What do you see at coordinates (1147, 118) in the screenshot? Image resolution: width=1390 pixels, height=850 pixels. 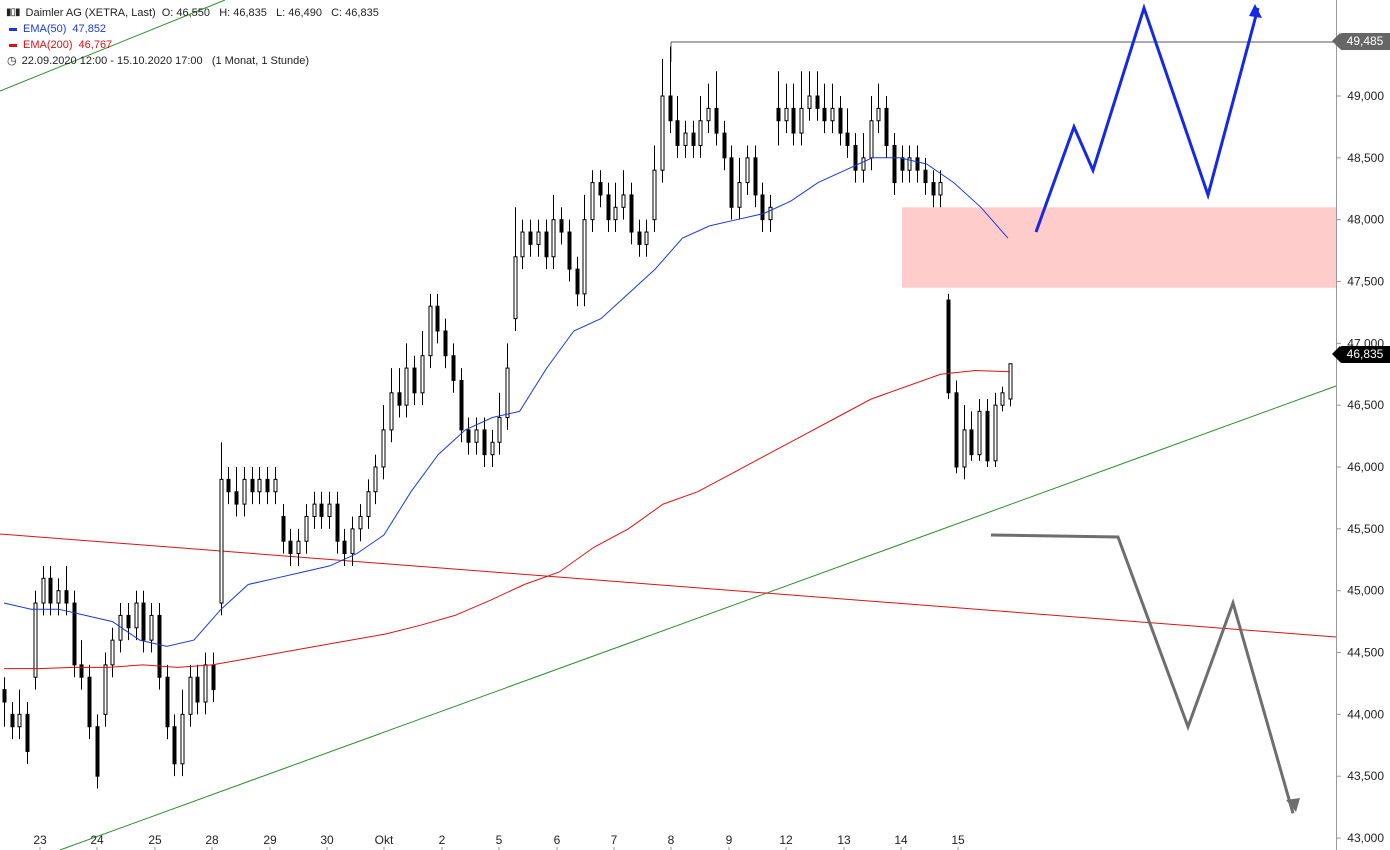 I see `bullish-projection` at bounding box center [1147, 118].